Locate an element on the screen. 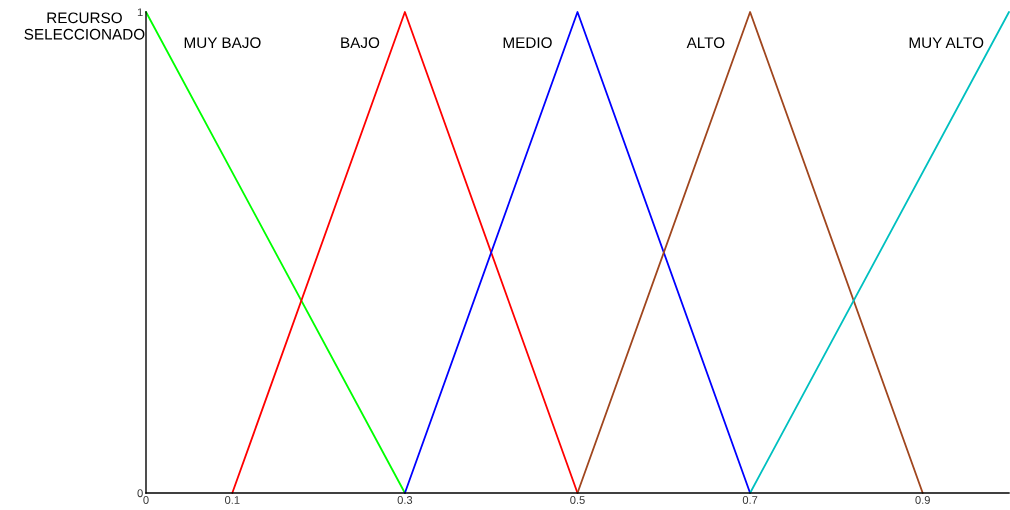  x-tick-label: 0.7 is located at coordinates (750, 500).